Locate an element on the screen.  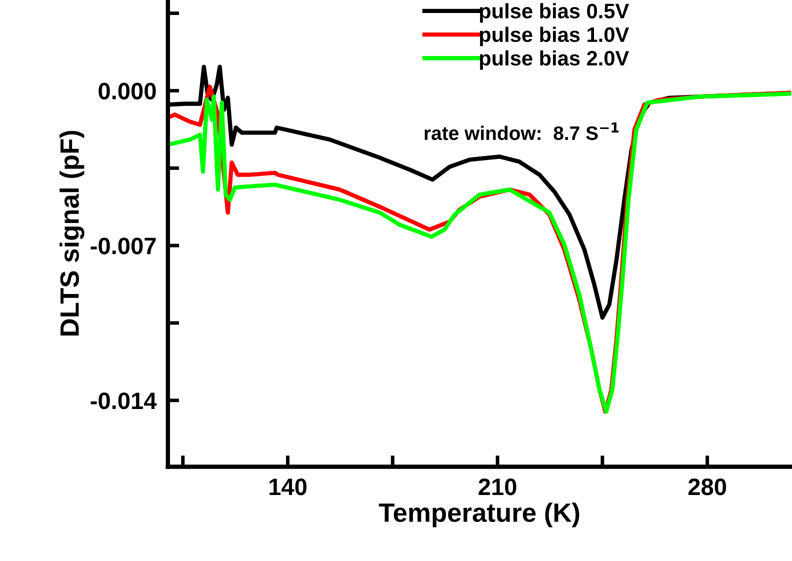
legend-label: pulse bias 1.0V is located at coordinates (554, 36).